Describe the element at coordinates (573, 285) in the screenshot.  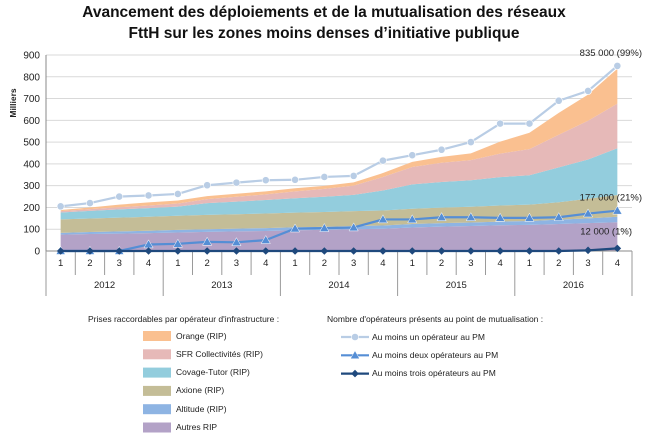
I see `x-tick-label-year: 2016` at that location.